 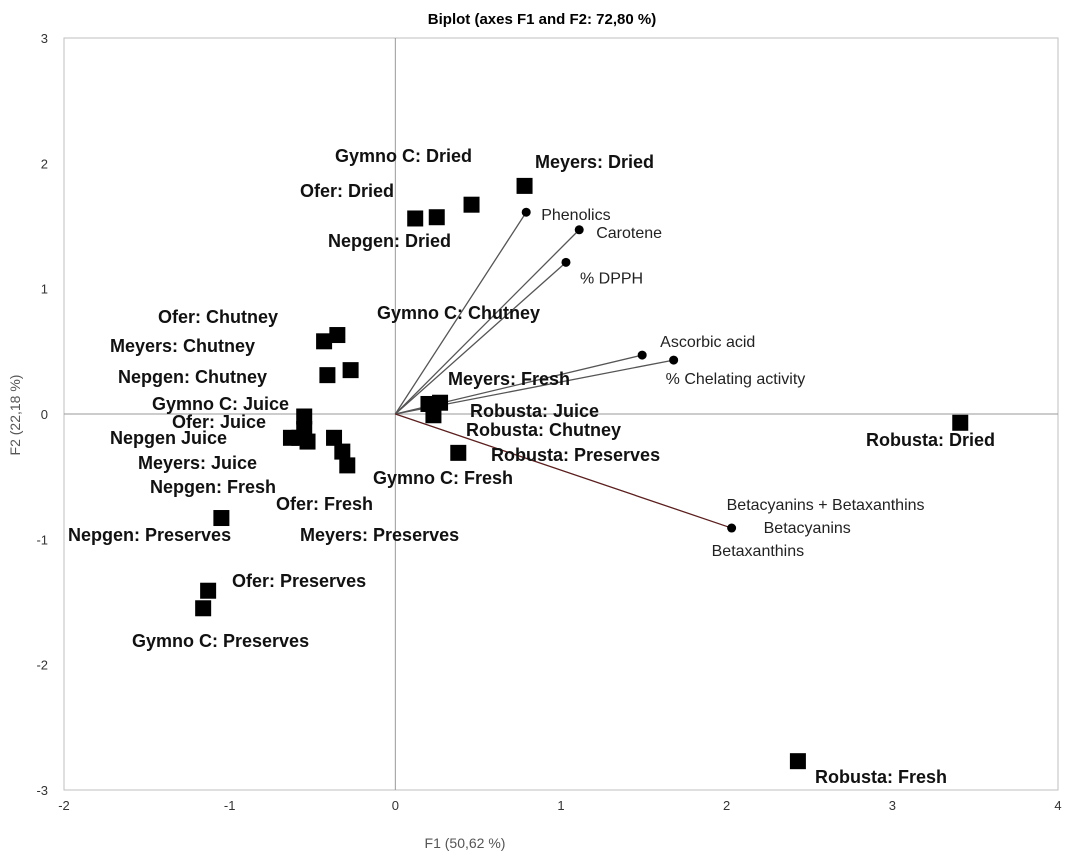 What do you see at coordinates (509, 379) in the screenshot?
I see `observation-label: Meyers: Fresh` at bounding box center [509, 379].